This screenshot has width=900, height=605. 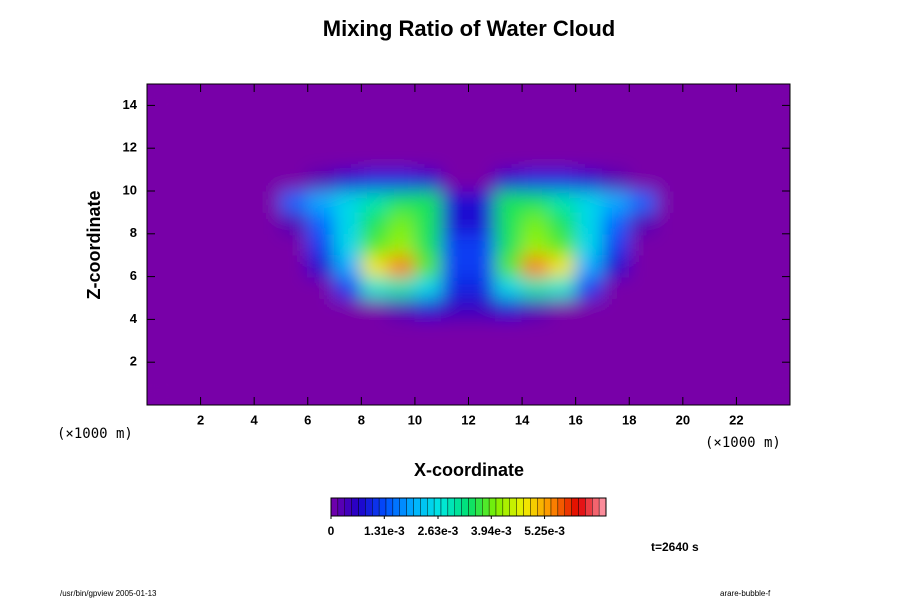 I want to click on y-tick-label: 14, so click(x=130, y=104).